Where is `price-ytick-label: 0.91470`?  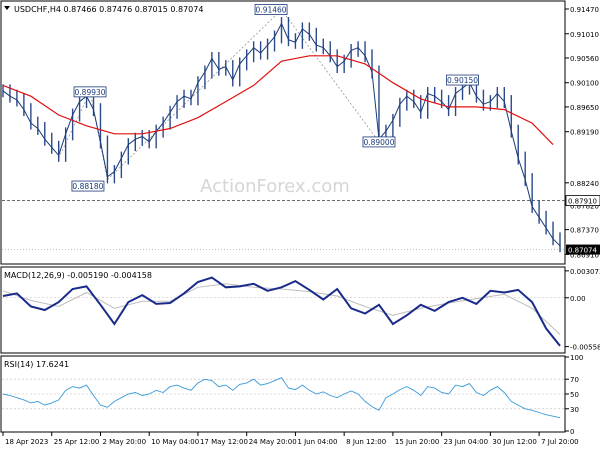 price-ytick-label: 0.91470 is located at coordinates (584, 10).